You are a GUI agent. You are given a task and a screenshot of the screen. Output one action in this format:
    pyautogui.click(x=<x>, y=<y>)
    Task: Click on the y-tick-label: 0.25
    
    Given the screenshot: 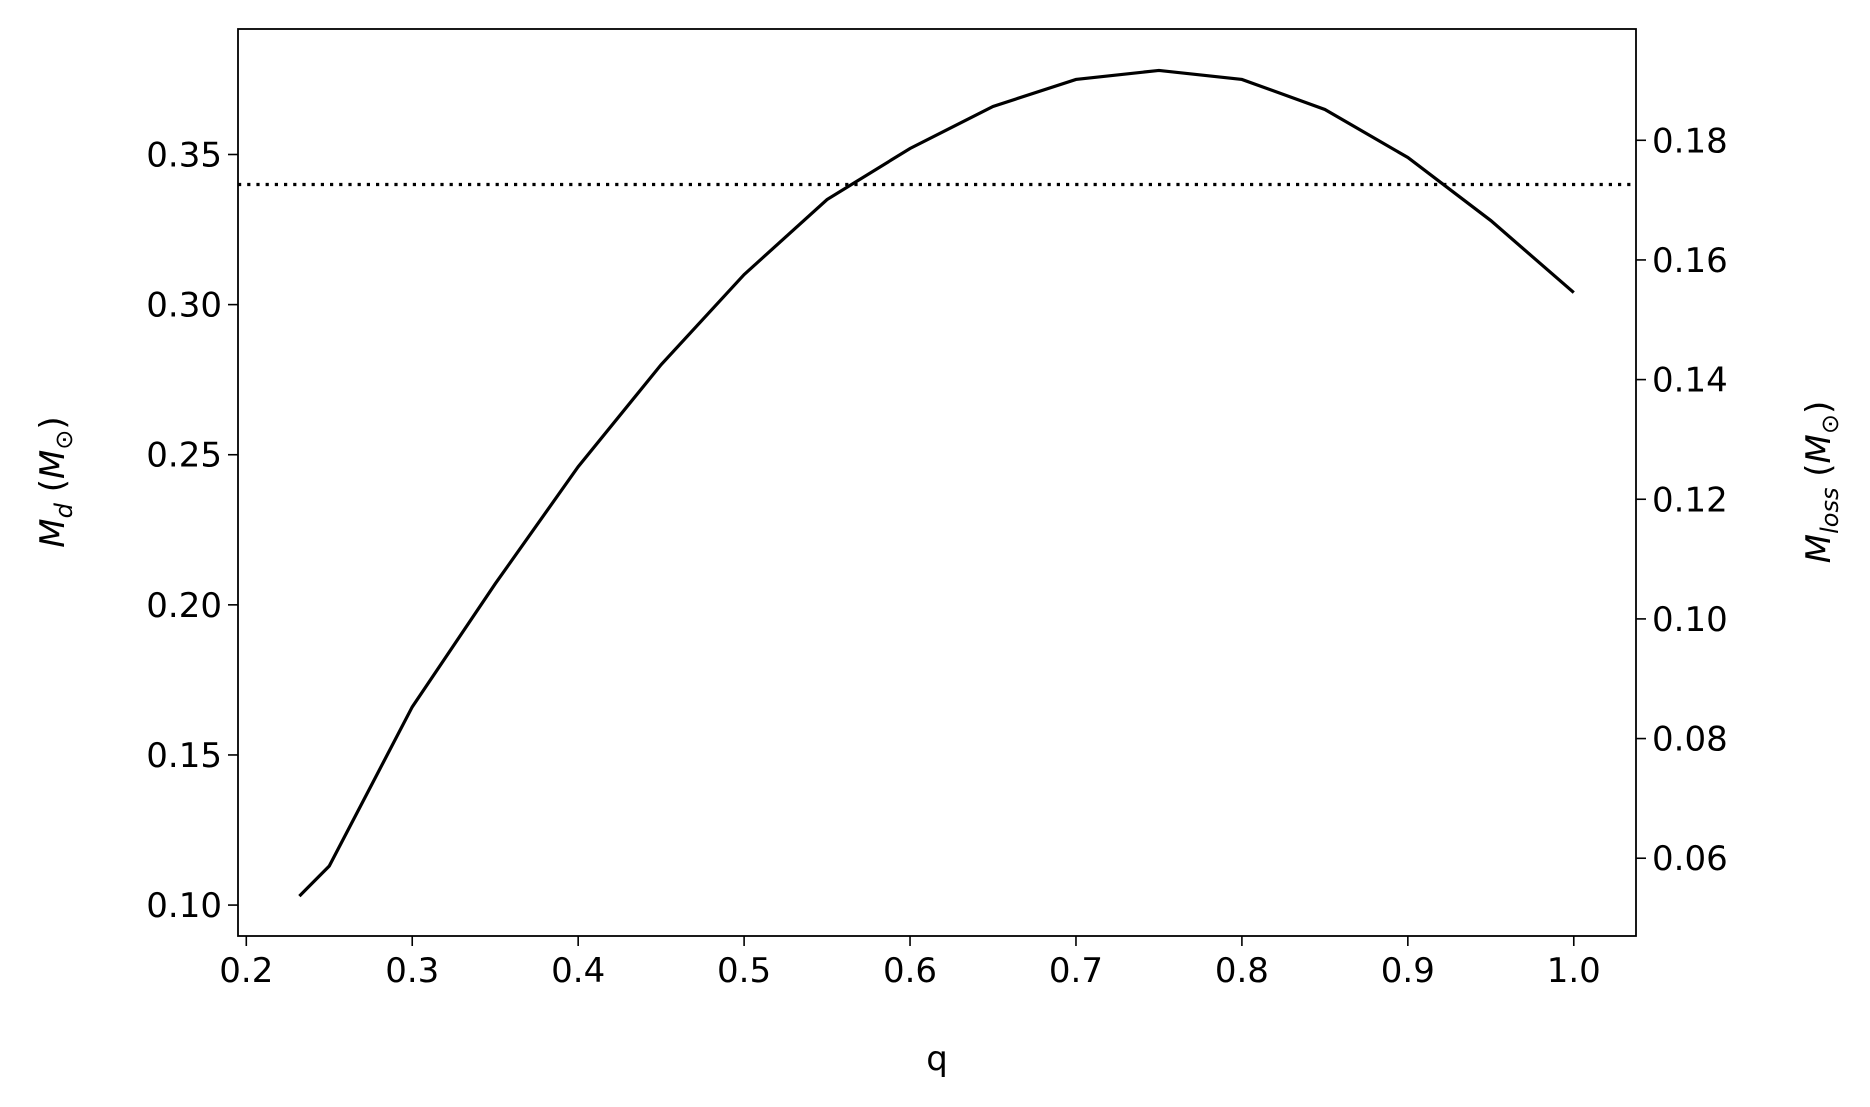 What is the action you would take?
    pyautogui.click(x=184, y=456)
    